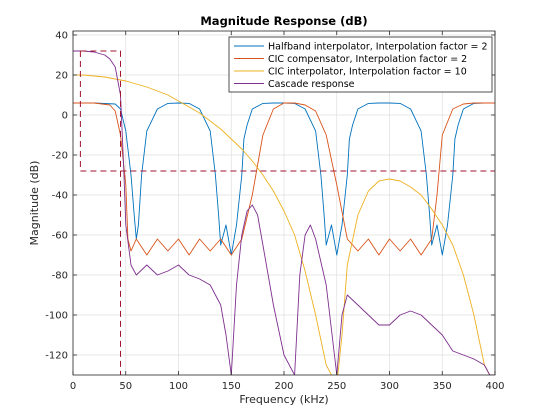 The image size is (560, 420). What do you see at coordinates (65, 116) in the screenshot?
I see `y-tick-label: 0` at bounding box center [65, 116].